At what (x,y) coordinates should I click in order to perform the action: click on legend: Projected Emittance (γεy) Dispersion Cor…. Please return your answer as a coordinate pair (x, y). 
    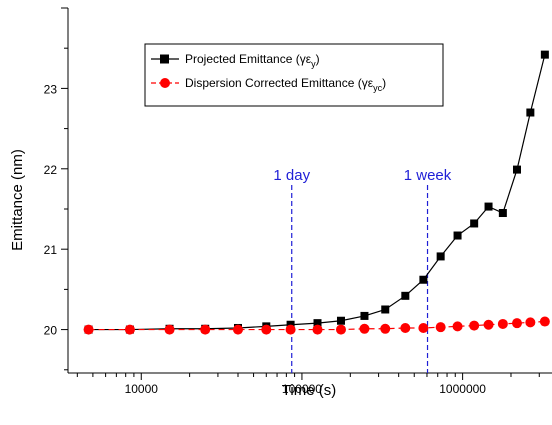
    Looking at the image, I should click on (294, 75).